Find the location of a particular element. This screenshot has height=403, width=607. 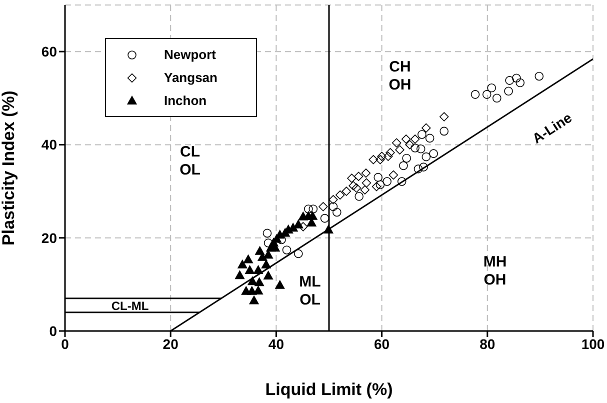

annotation: CH OH is located at coordinates (400, 76).